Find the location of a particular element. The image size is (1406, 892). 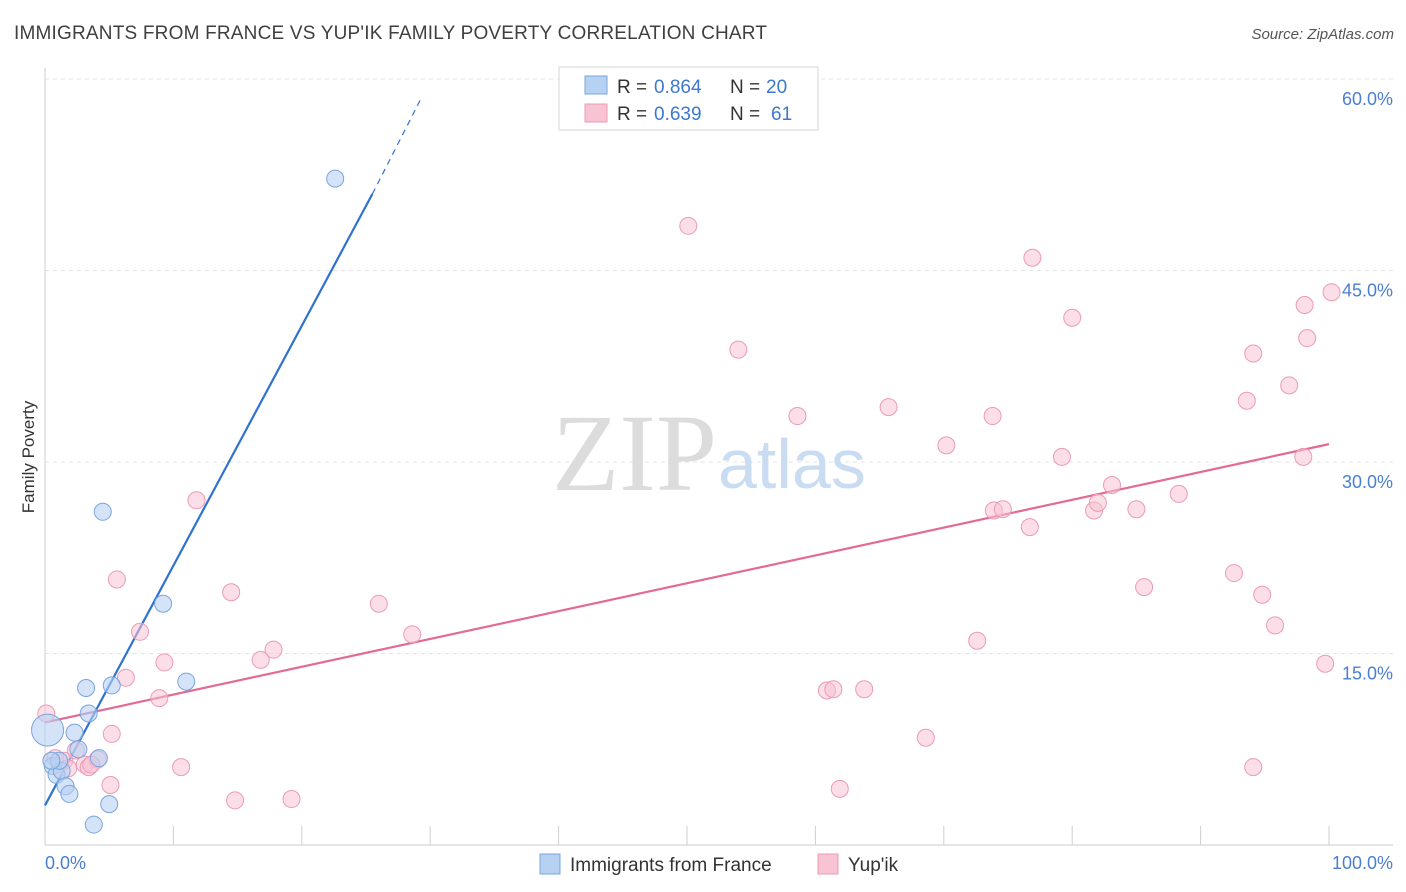

legend-r-label-blue: R = is located at coordinates (632, 87).